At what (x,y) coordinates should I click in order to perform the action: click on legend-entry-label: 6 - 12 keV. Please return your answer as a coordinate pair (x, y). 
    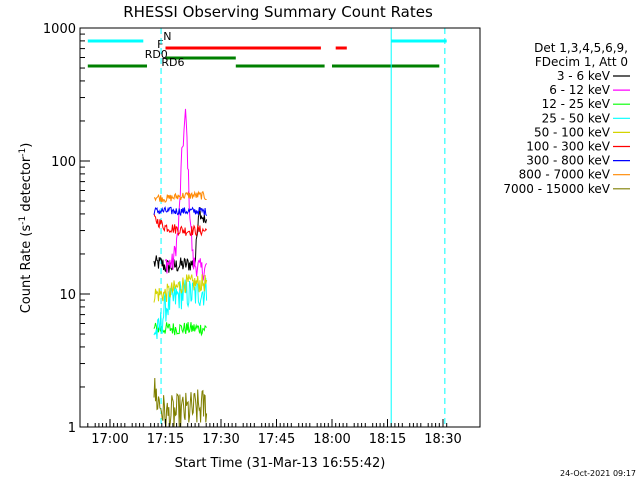
    Looking at the image, I should click on (580, 90).